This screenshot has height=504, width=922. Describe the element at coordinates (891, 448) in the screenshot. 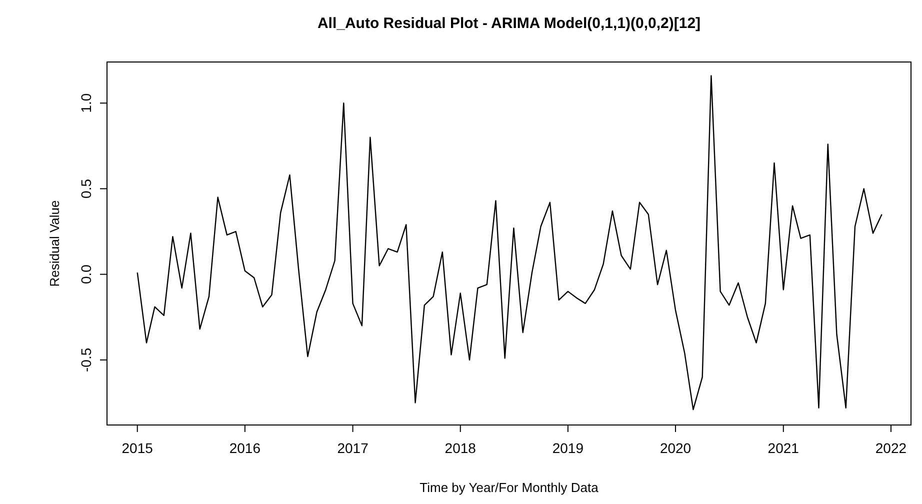

I see `x-tick-label: 2022` at that location.